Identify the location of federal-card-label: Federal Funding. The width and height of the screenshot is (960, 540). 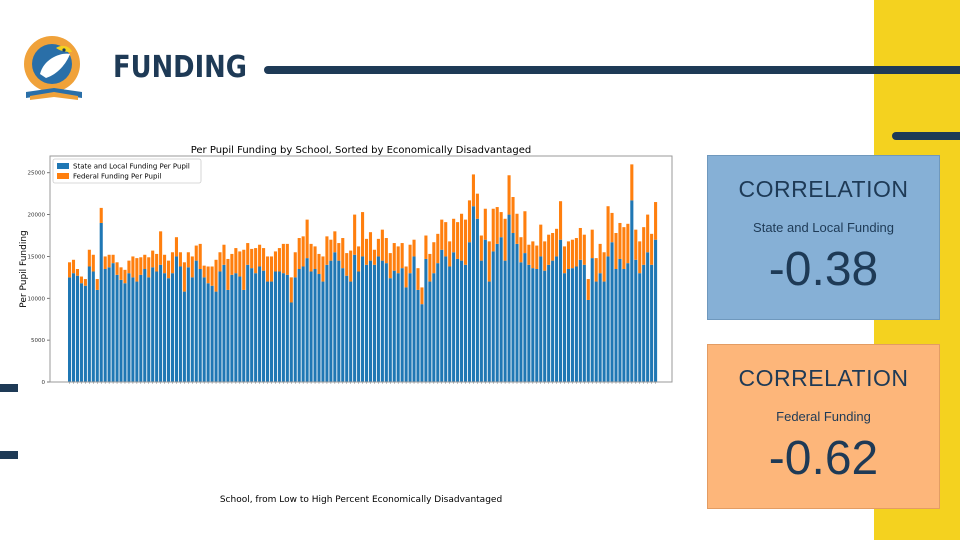
(823, 416).